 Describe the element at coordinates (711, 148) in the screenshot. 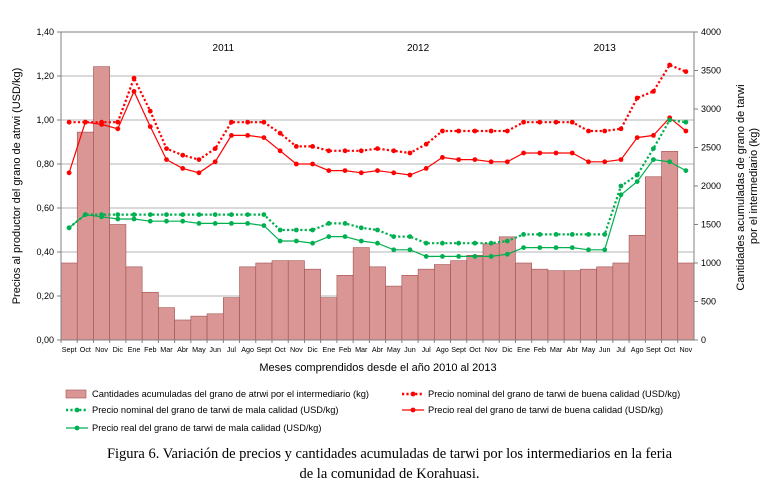

I see `right-tick-label: 2500` at that location.